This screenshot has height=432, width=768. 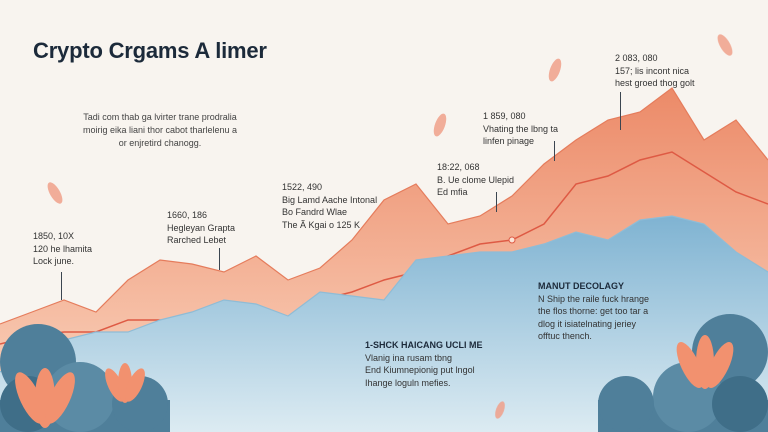 What do you see at coordinates (424, 345) in the screenshot?
I see `annotation-heading: 1-SHCK HAICANG UCLI ME` at bounding box center [424, 345].